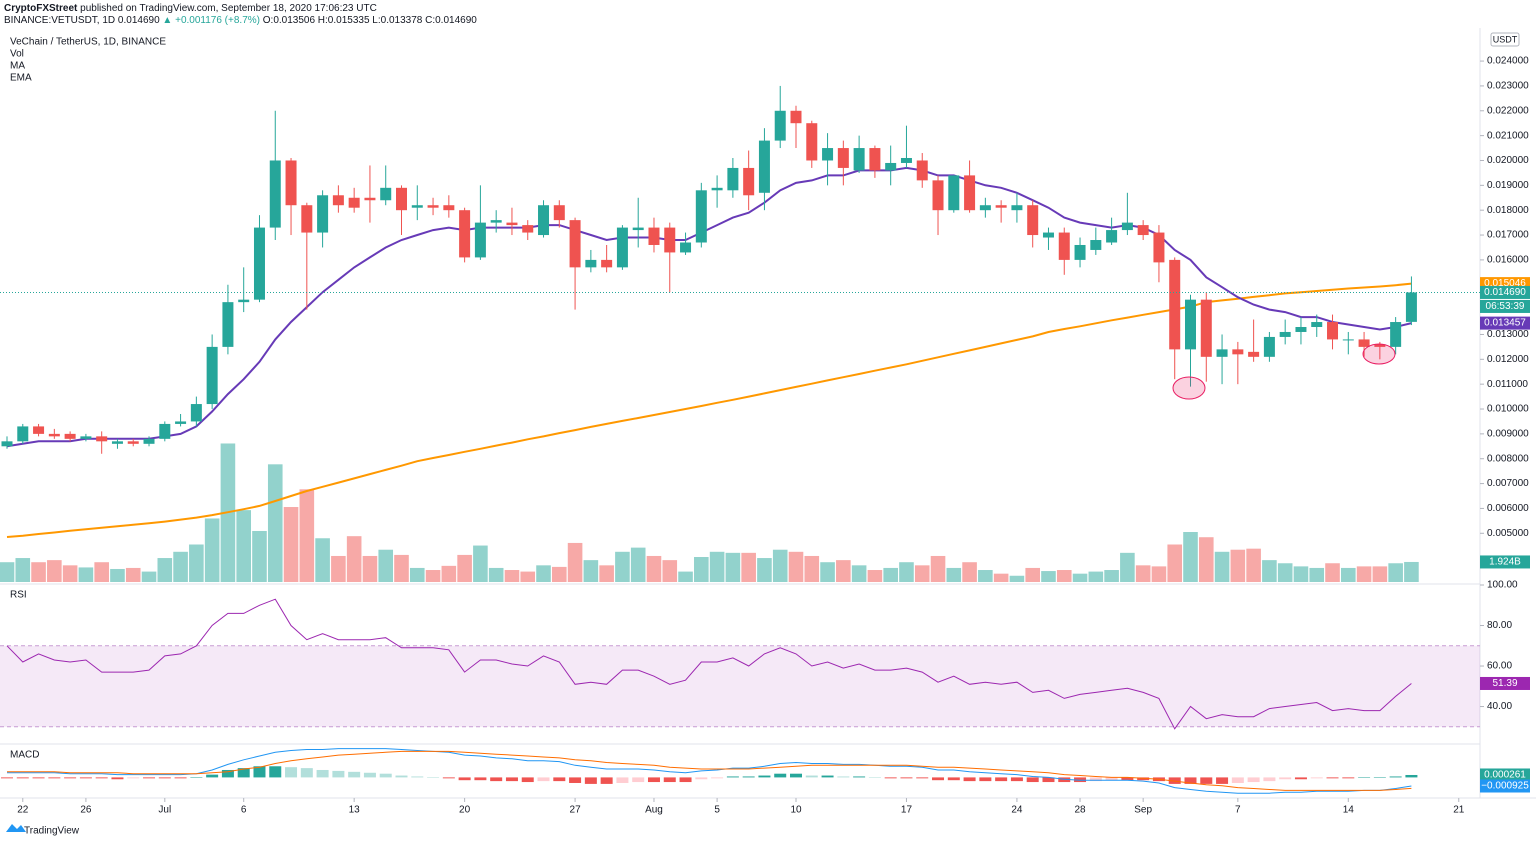 The width and height of the screenshot is (1536, 844). What do you see at coordinates (1508, 110) in the screenshot?
I see `y-tick-label: 0.022000` at bounding box center [1508, 110].